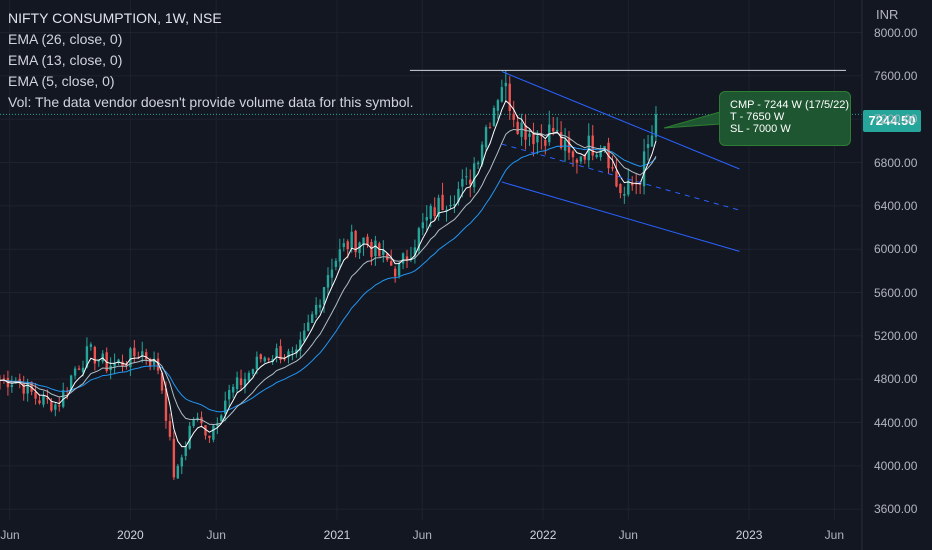 This screenshot has height=550, width=932. What do you see at coordinates (620, 177) in the screenshot?
I see `channel-mid-line` at bounding box center [620, 177].